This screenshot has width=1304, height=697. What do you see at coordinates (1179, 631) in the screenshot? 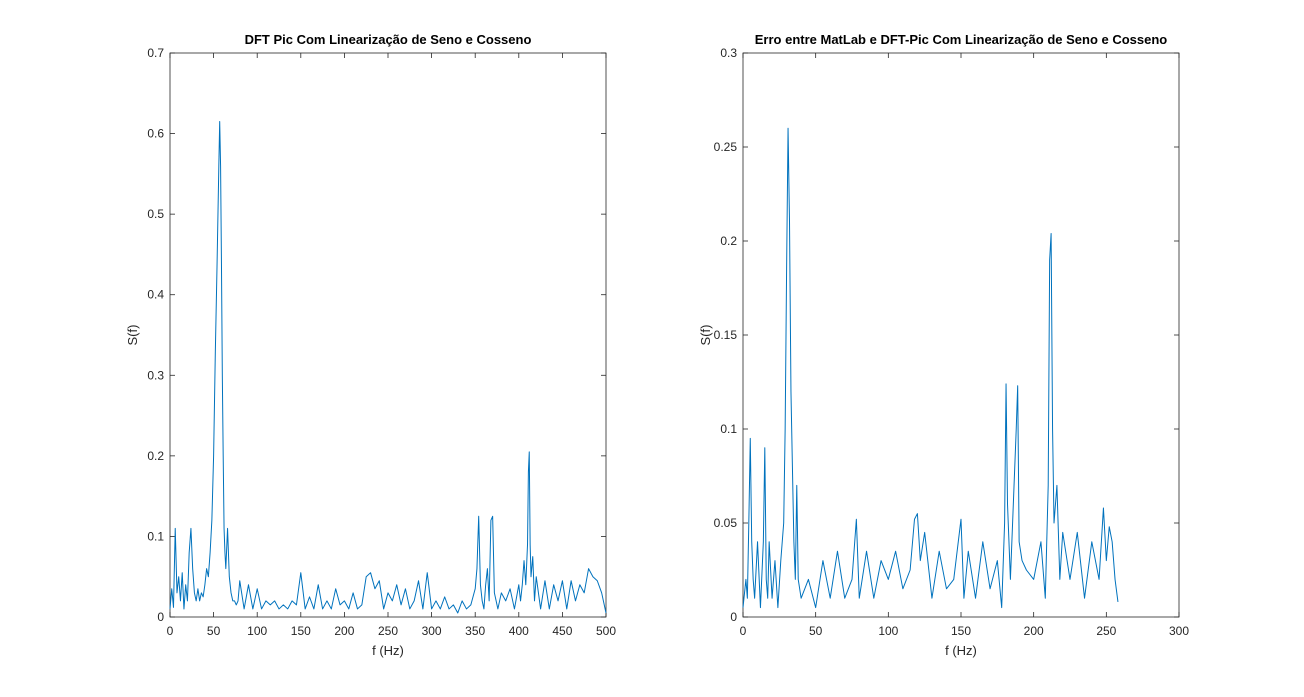
I see `plot-right-xtick-label: 300` at bounding box center [1179, 631].